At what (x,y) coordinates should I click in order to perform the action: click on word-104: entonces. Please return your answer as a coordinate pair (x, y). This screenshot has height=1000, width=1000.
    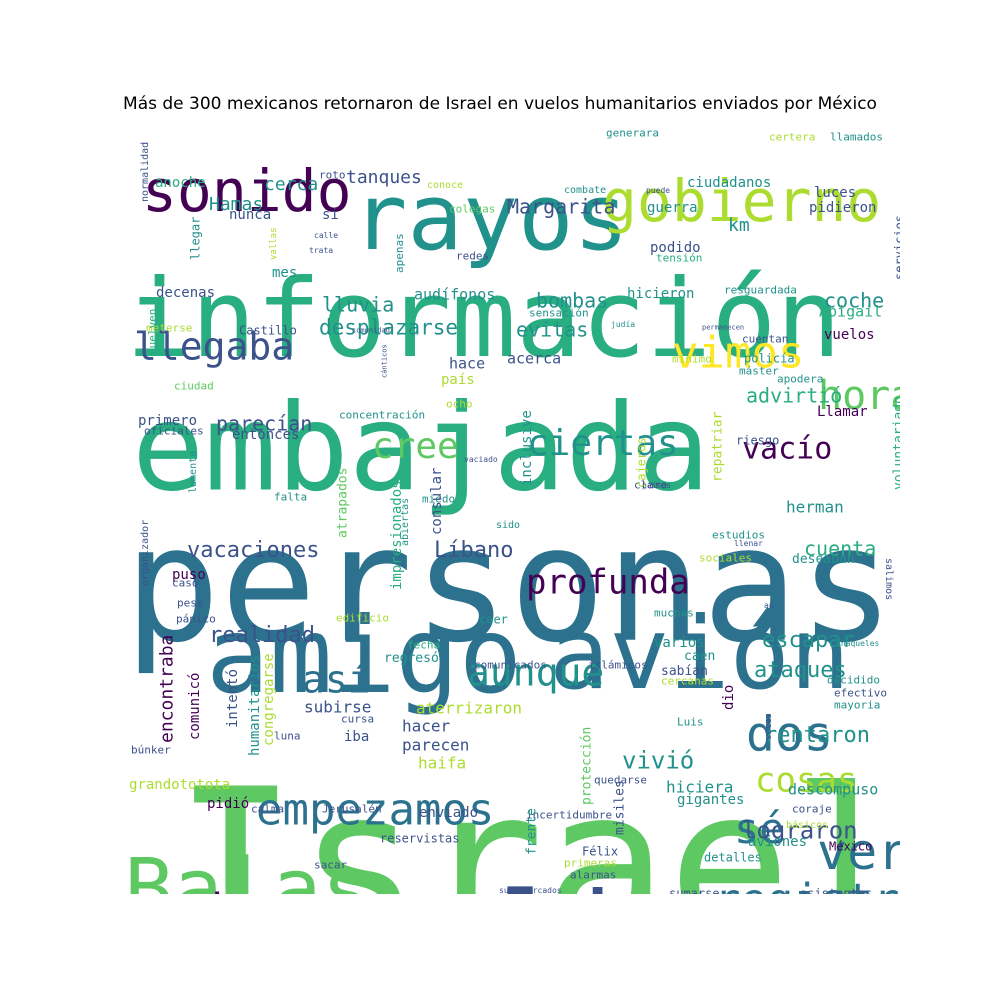
    Looking at the image, I should click on (265, 435).